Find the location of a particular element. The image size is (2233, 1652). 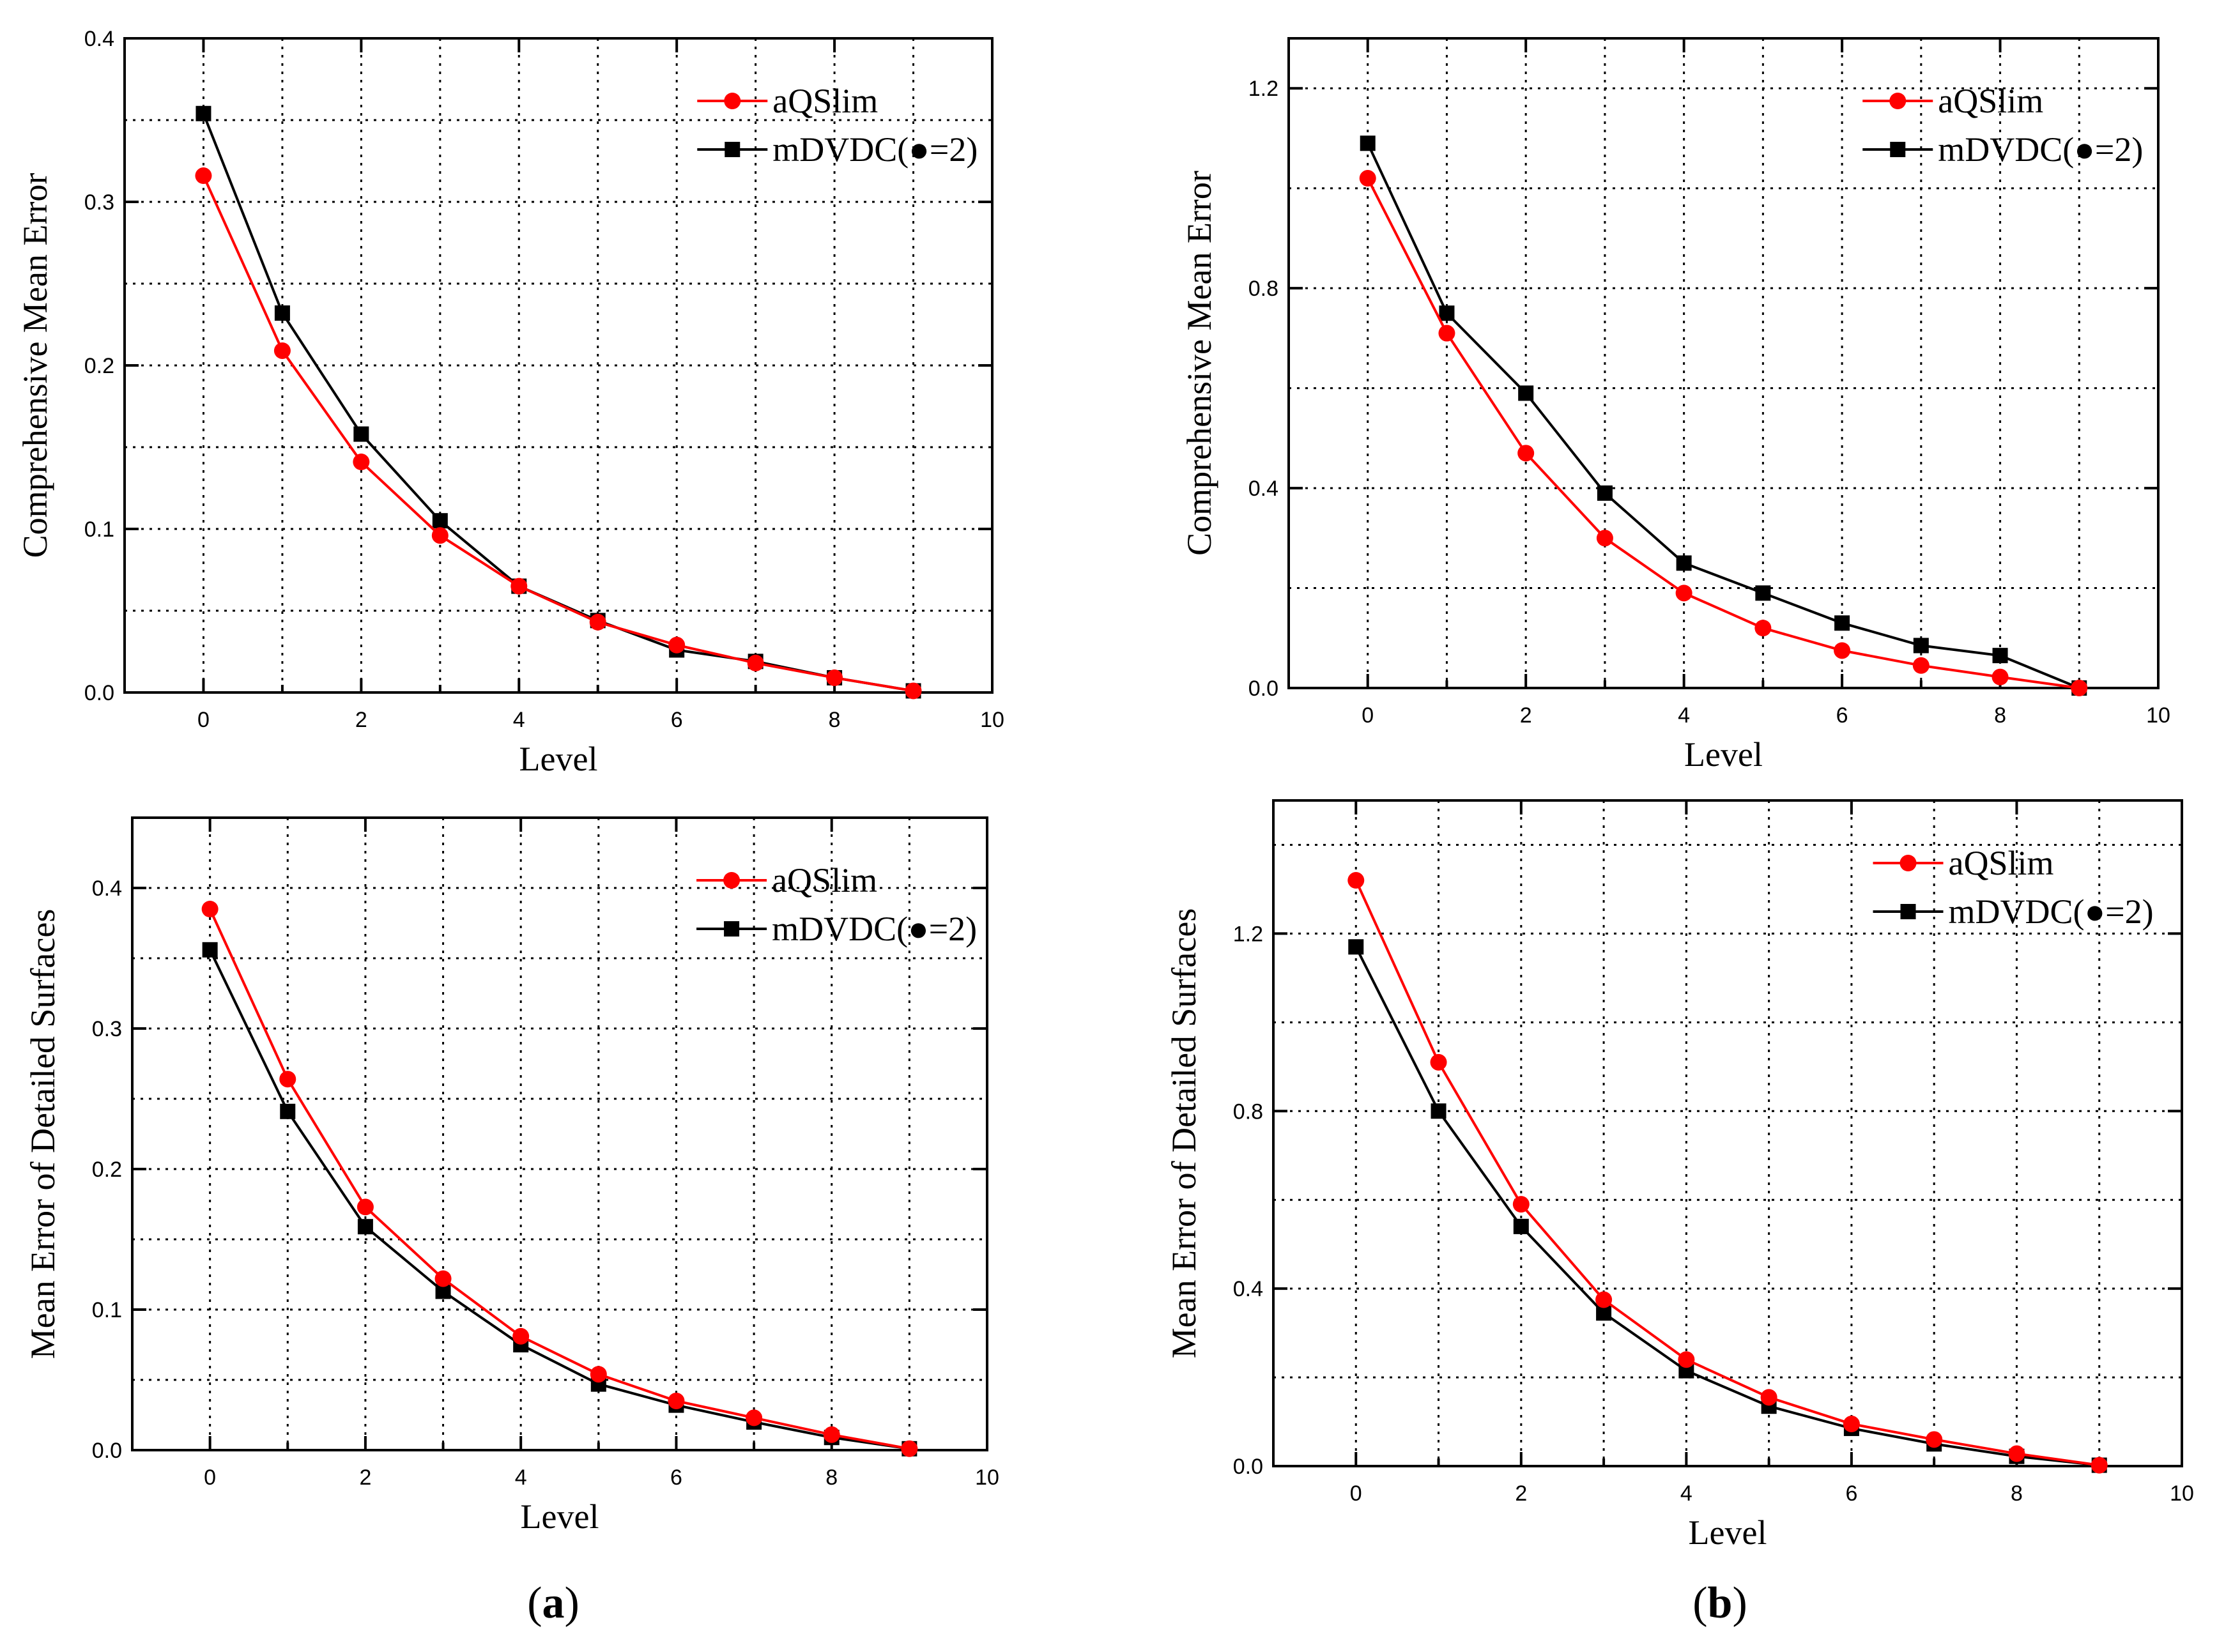

y-tick-label: 0.8 is located at coordinates (1248, 1111).